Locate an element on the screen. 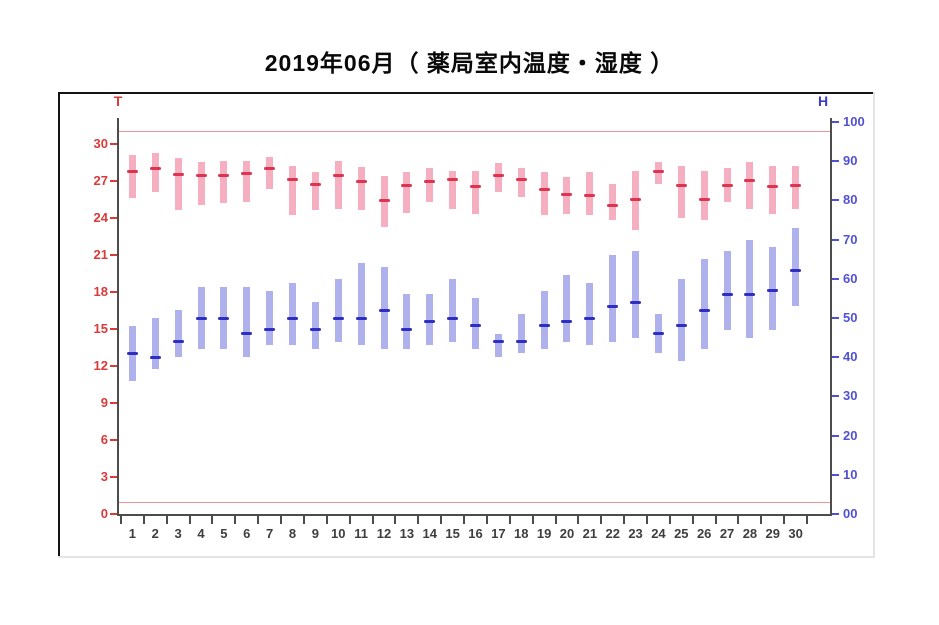 This screenshot has width=939, height=625. right-axis-tick-label: 40 is located at coordinates (850, 357).